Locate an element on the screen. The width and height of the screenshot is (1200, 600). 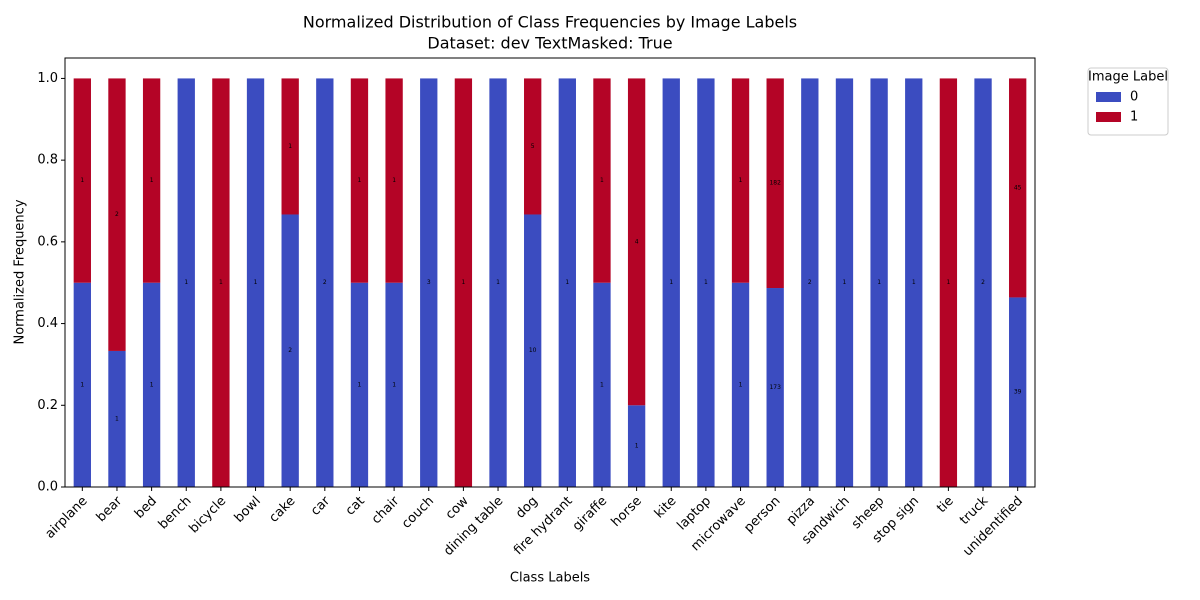
x-tick-label: horse is located at coordinates (627, 512).